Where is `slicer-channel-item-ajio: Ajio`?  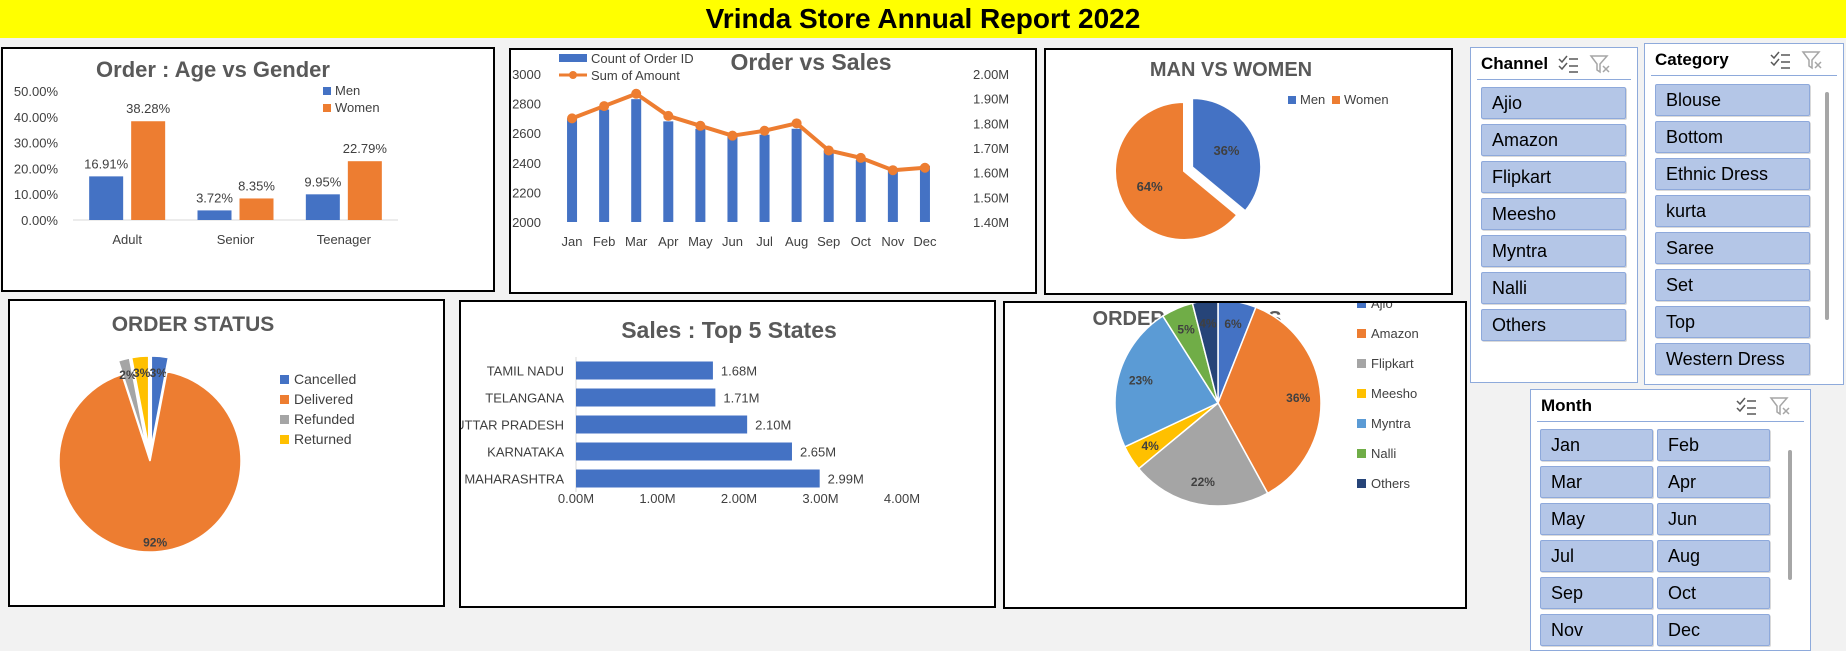 slicer-channel-item-ajio: Ajio is located at coordinates (1553, 103).